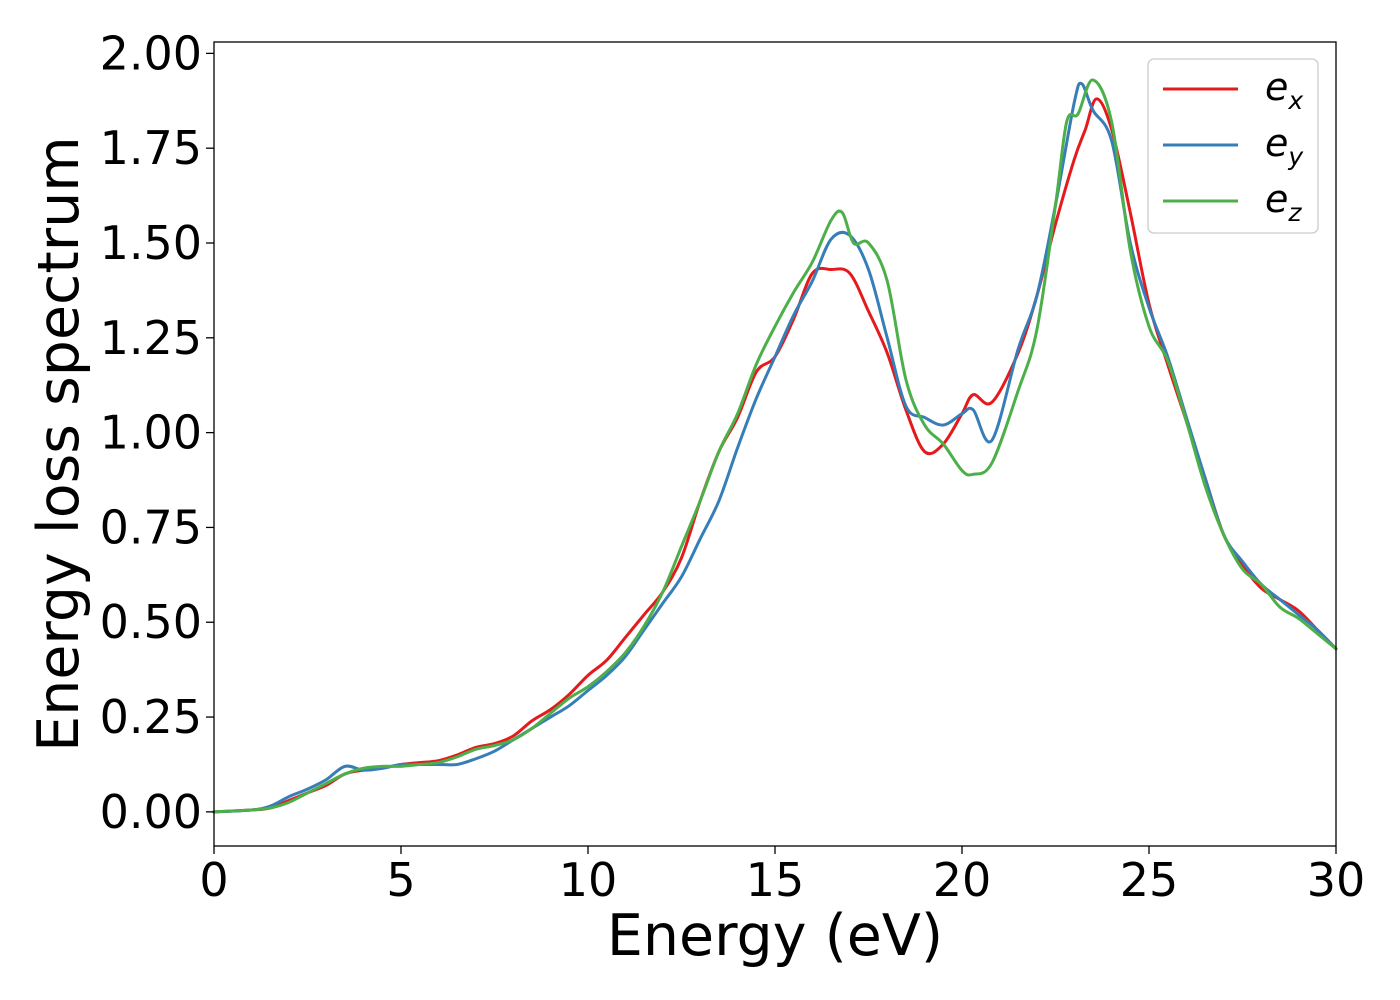 This screenshot has height=1000, width=1400. I want to click on x-tick-label: 10, so click(588, 880).